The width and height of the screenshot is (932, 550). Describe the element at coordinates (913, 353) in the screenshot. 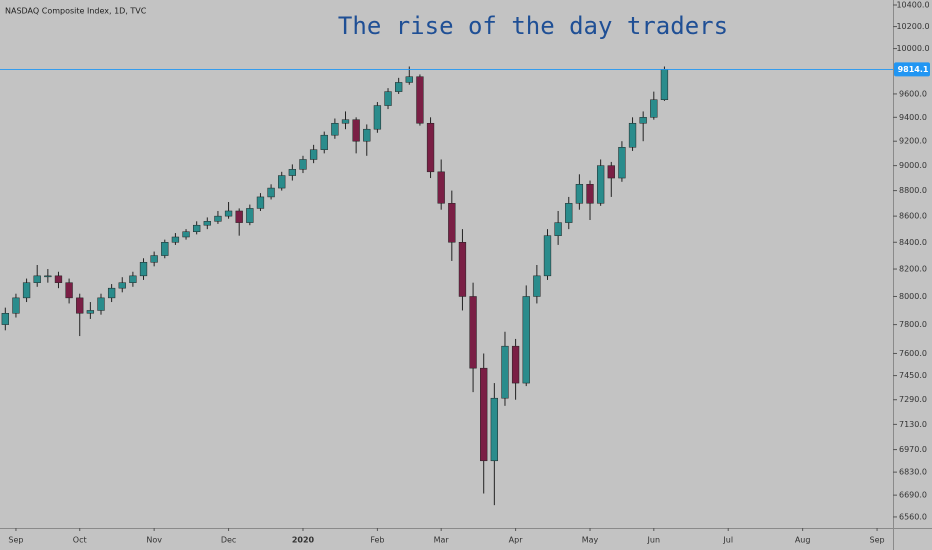

I see `y-tick-label: 7600.0` at that location.